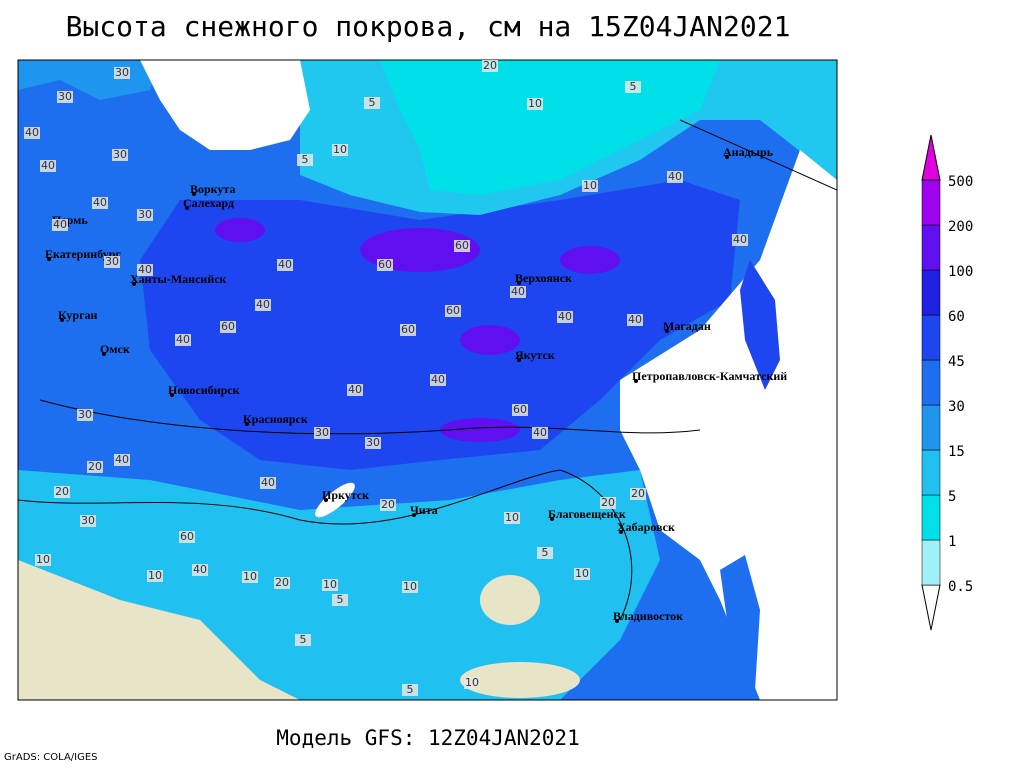  Describe the element at coordinates (587, 514) in the screenshot. I see `city-label: Благовещенск` at that location.